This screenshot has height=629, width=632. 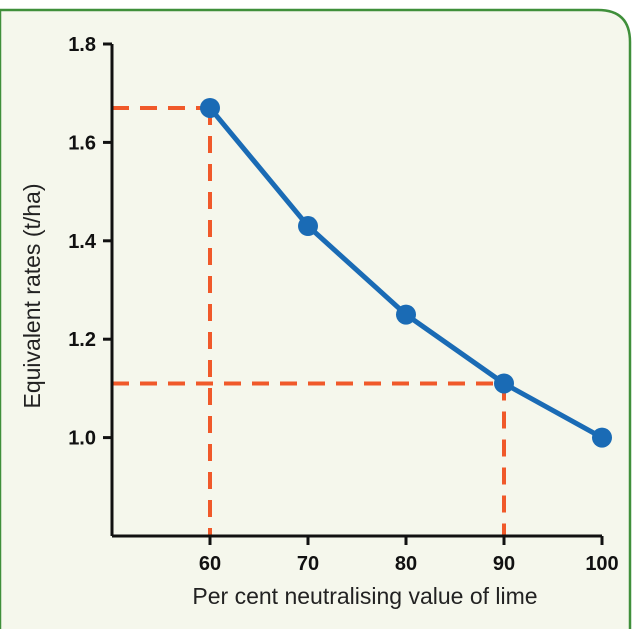 I want to click on x-tick-label: 100, so click(x=601, y=564).